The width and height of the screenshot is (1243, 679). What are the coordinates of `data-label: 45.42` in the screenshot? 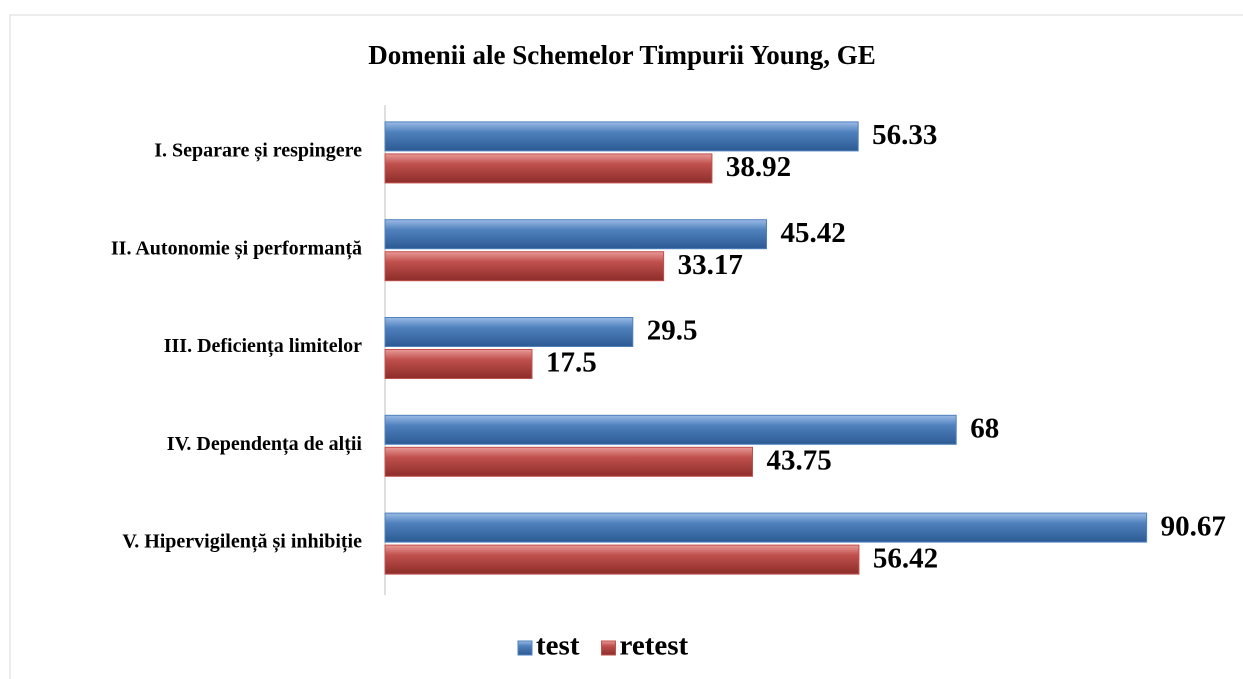 It's located at (813, 233).